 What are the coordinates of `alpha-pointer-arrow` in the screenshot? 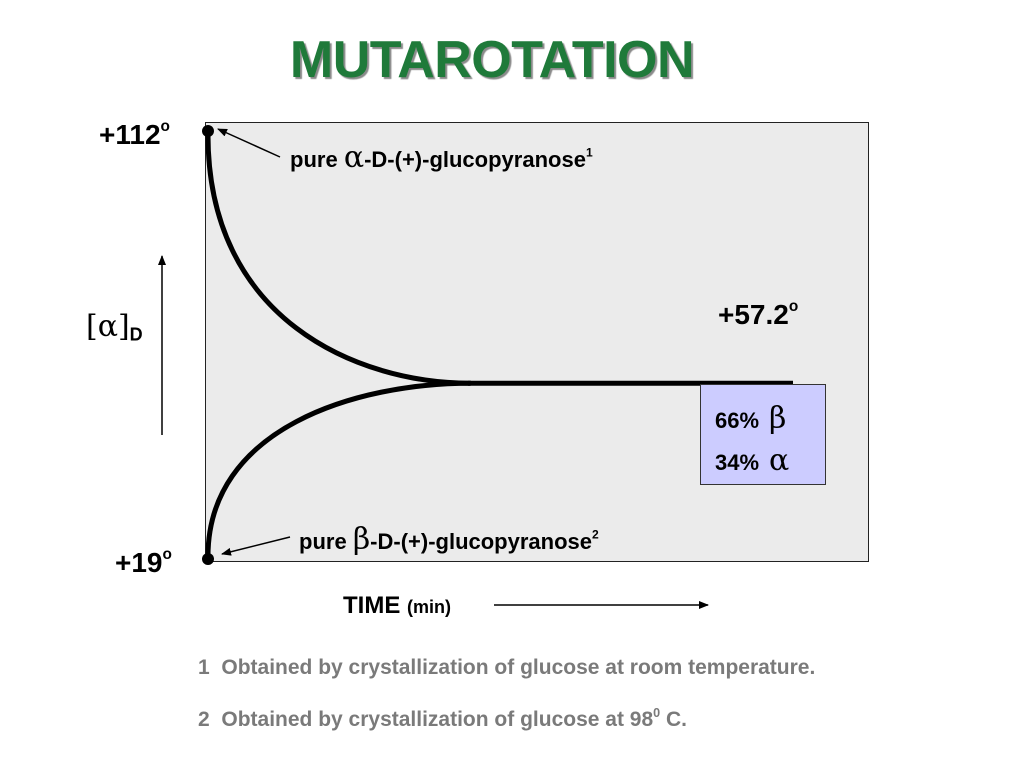 It's located at (249, 143).